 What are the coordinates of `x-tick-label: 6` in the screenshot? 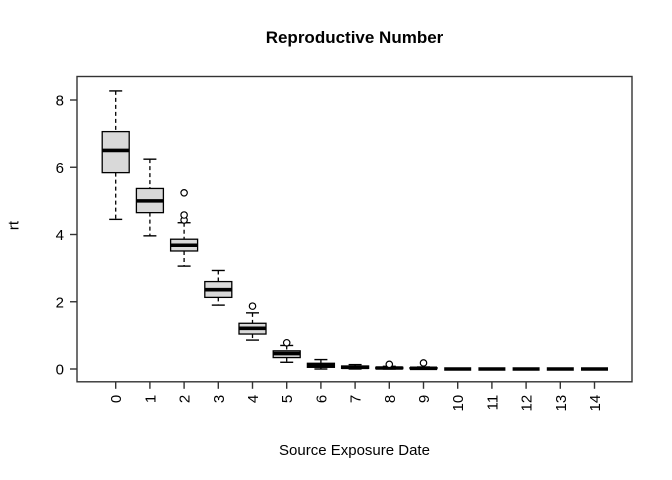 It's located at (321, 399).